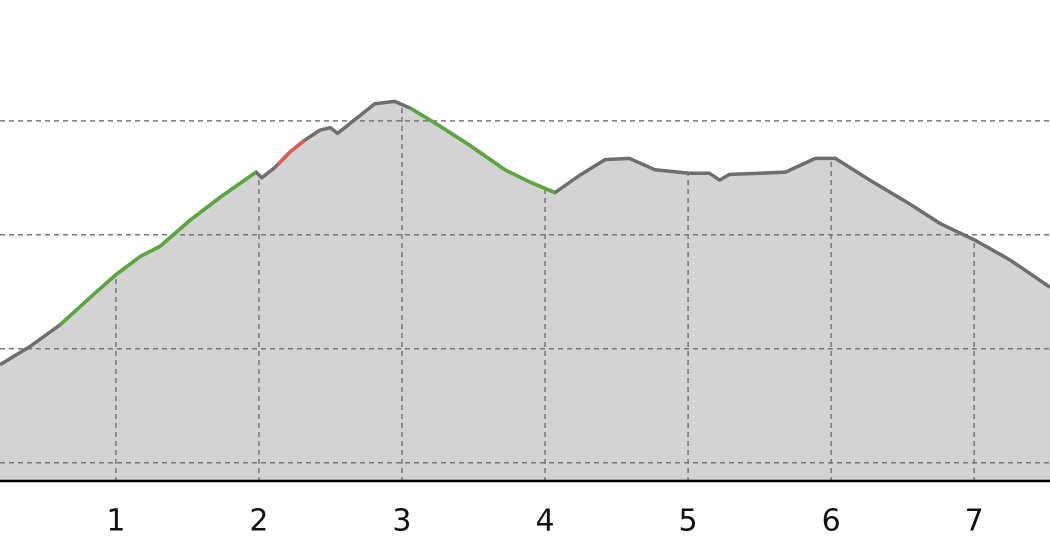 The width and height of the screenshot is (1050, 560). Describe the element at coordinates (688, 521) in the screenshot. I see `x-tick-label: 5` at that location.